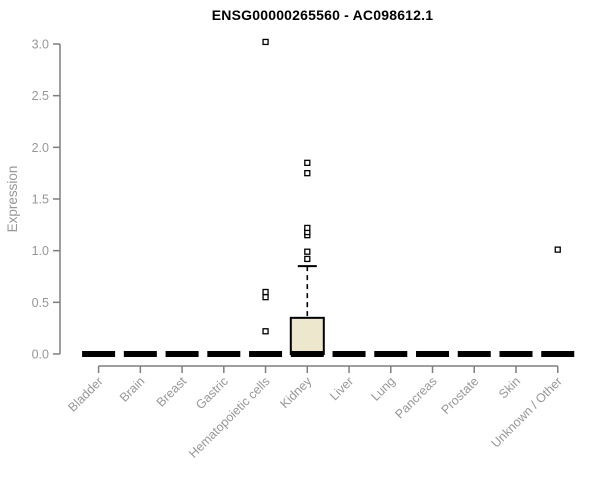 This screenshot has height=500, width=600. What do you see at coordinates (415, 397) in the screenshot?
I see `x-tick-label: Pancreas` at bounding box center [415, 397].